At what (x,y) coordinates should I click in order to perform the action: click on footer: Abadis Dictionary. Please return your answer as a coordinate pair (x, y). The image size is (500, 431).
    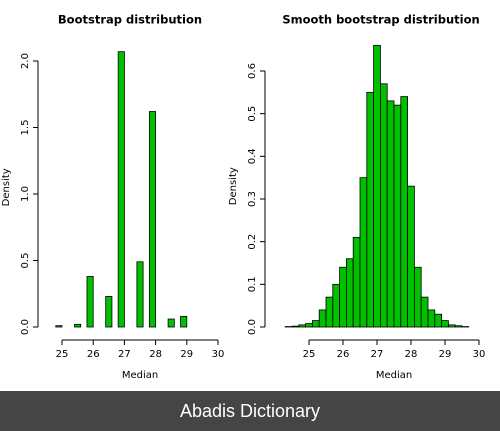
    Looking at the image, I should click on (250, 411).